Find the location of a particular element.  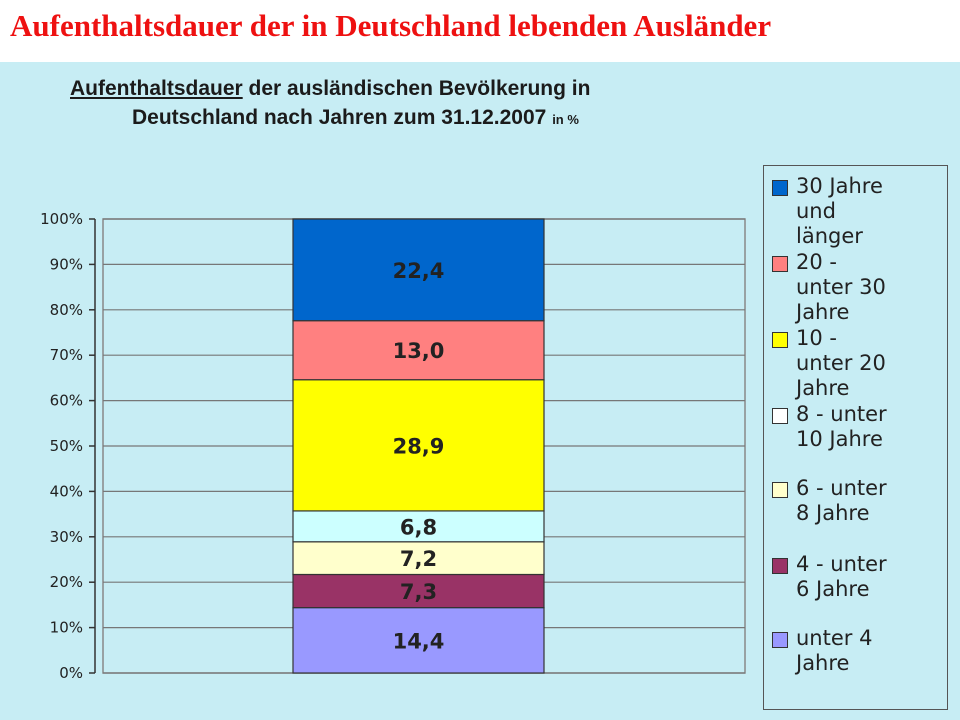

y-tick-label: 70% is located at coordinates (66, 355).